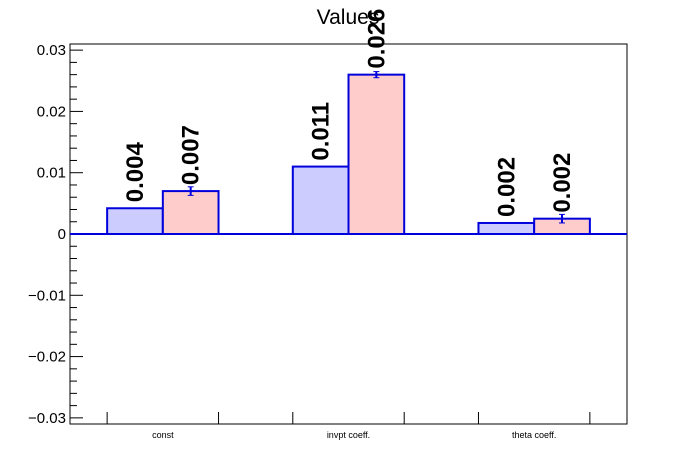 The image size is (696, 472). Describe the element at coordinates (62, 234) in the screenshot. I see `y-tick-label: 0` at that location.